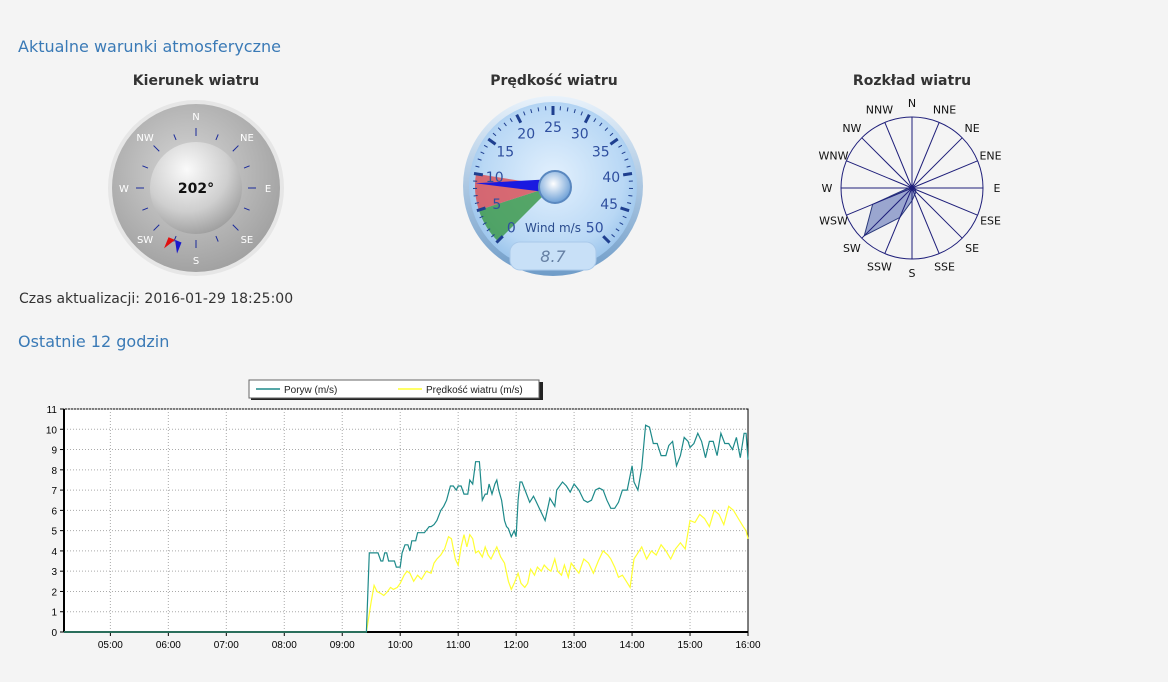  What do you see at coordinates (997, 188) in the screenshot?
I see `rose-label-e: E` at bounding box center [997, 188].